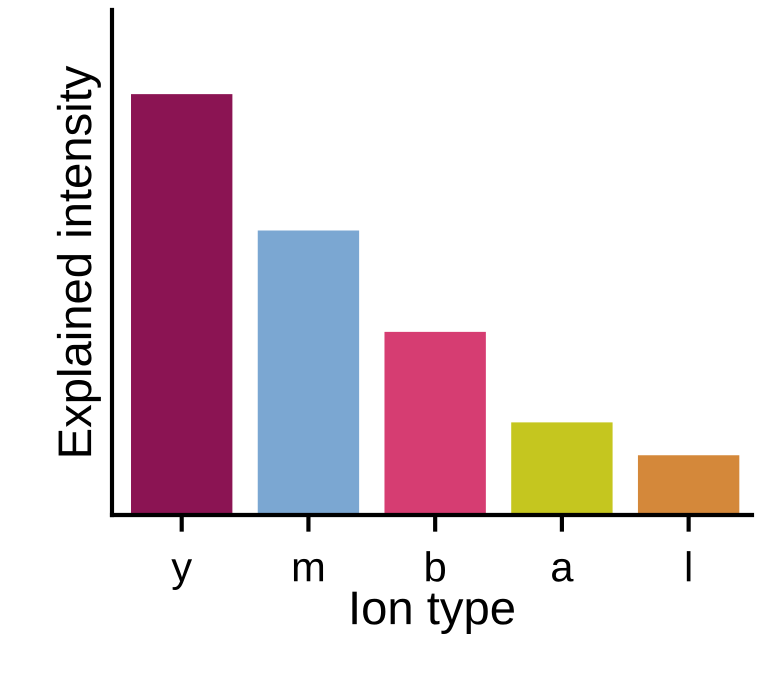  Describe the element at coordinates (433, 613) in the screenshot. I see `x-axis-title: Ion type` at that location.